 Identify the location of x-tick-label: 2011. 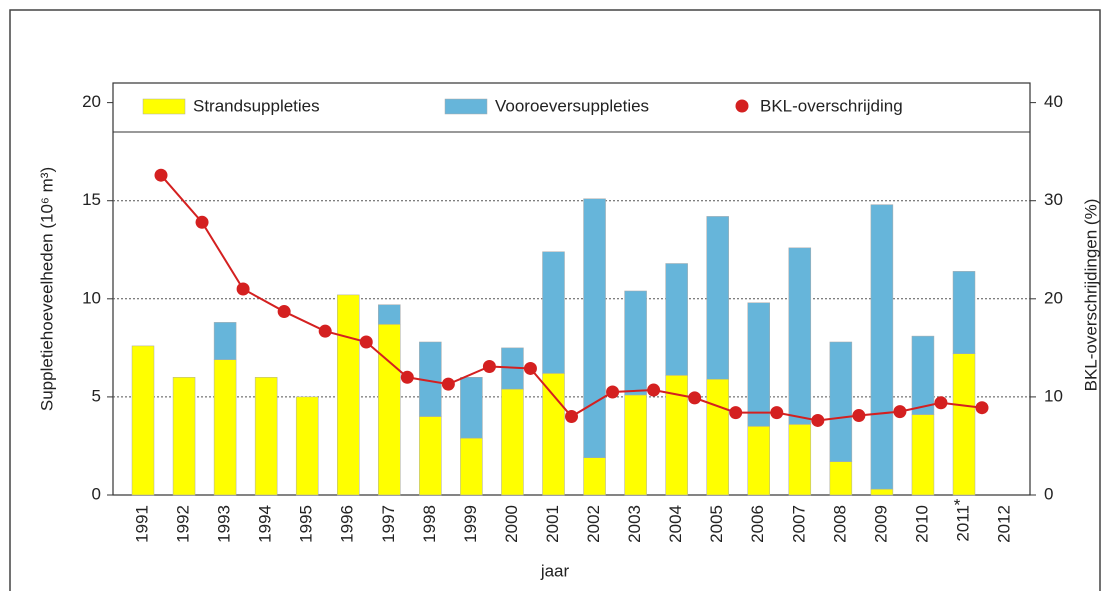
(962, 523).